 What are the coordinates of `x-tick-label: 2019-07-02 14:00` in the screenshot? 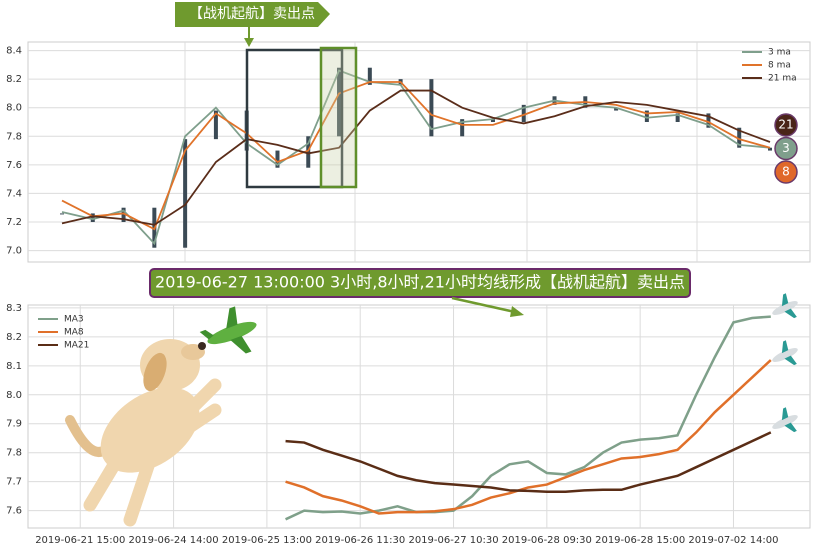 It's located at (733, 540).